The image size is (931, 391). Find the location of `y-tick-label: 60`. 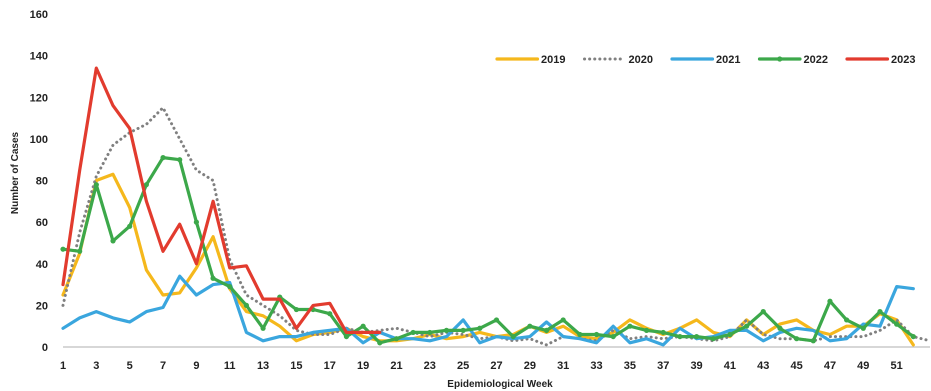

y-tick-label: 60 is located at coordinates (42, 223).